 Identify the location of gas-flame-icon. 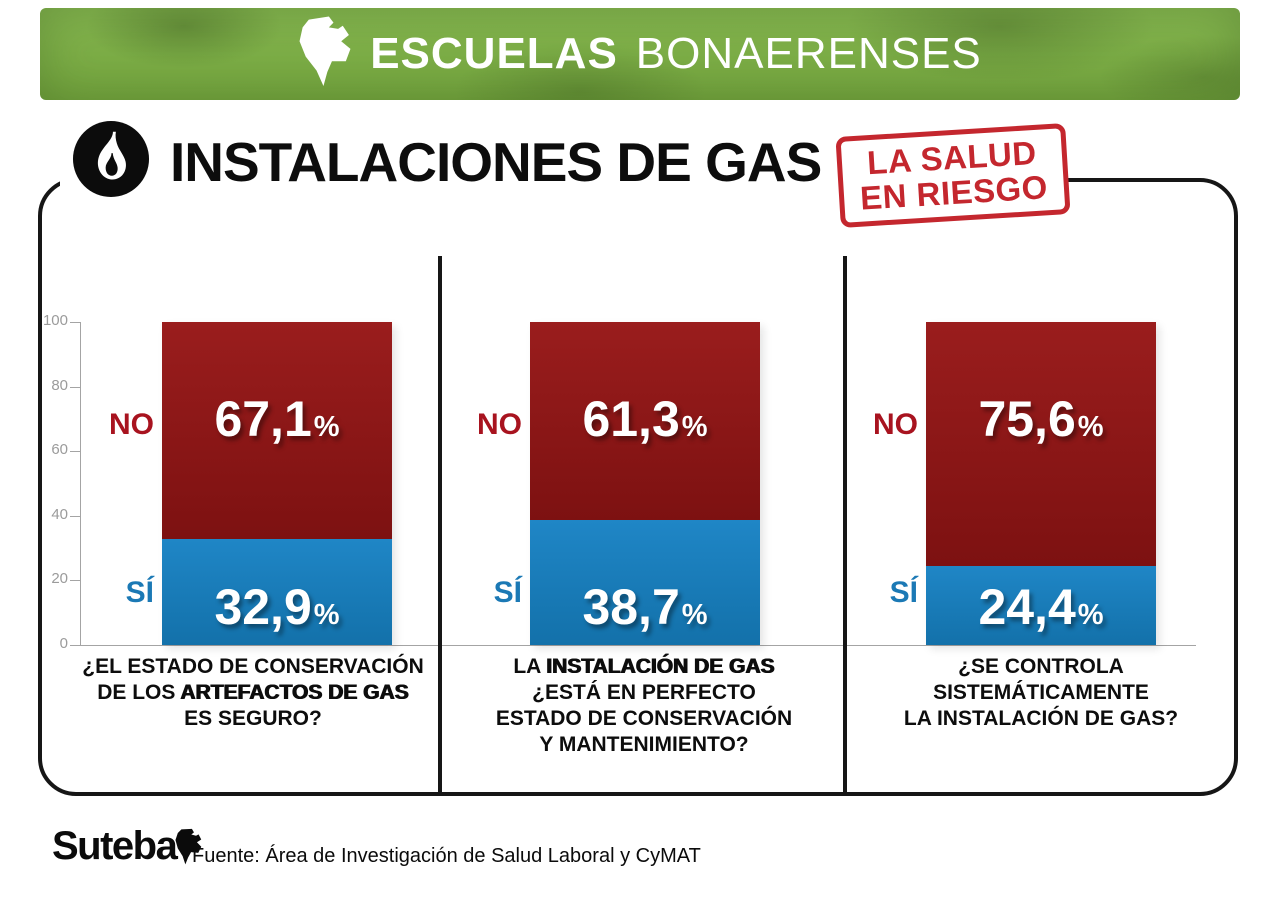
(111, 159).